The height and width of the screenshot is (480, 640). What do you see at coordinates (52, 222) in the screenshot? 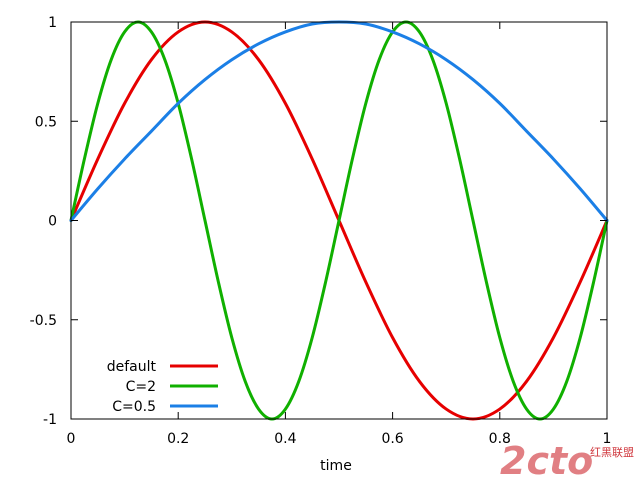
I see `y-tick-label: 0` at bounding box center [52, 222].